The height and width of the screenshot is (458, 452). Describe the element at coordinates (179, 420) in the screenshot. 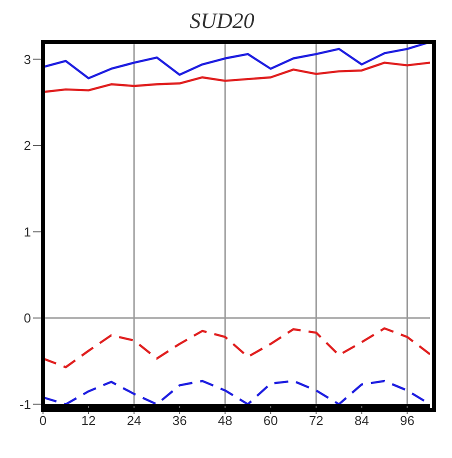

I see `x-tick-label: 36` at that location.